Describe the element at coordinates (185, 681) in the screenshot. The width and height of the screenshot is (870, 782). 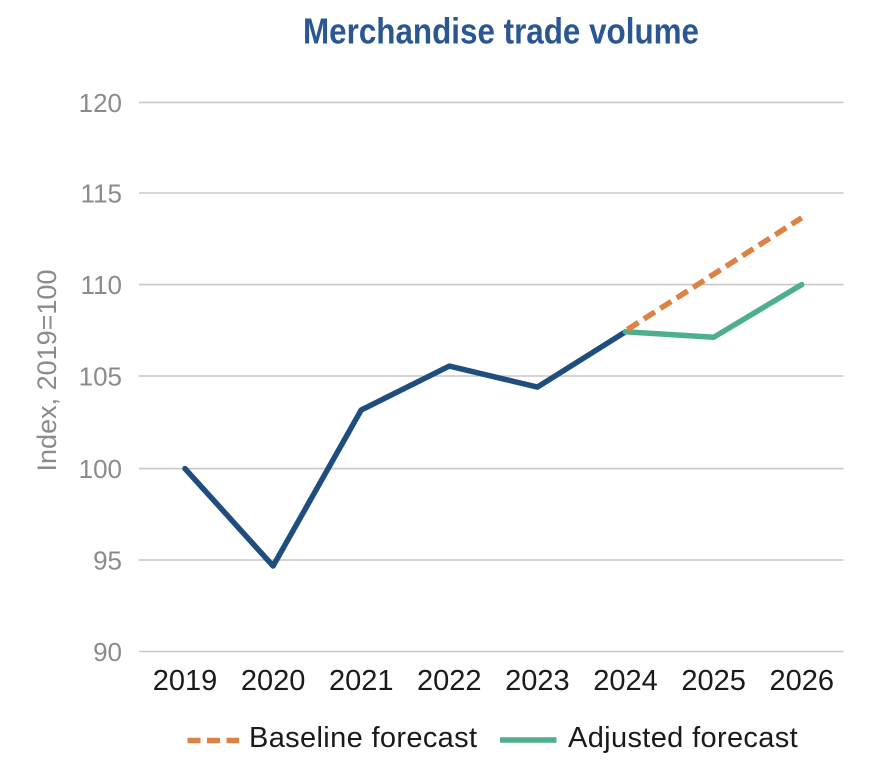
I see `svg-text: 2019` at that location.